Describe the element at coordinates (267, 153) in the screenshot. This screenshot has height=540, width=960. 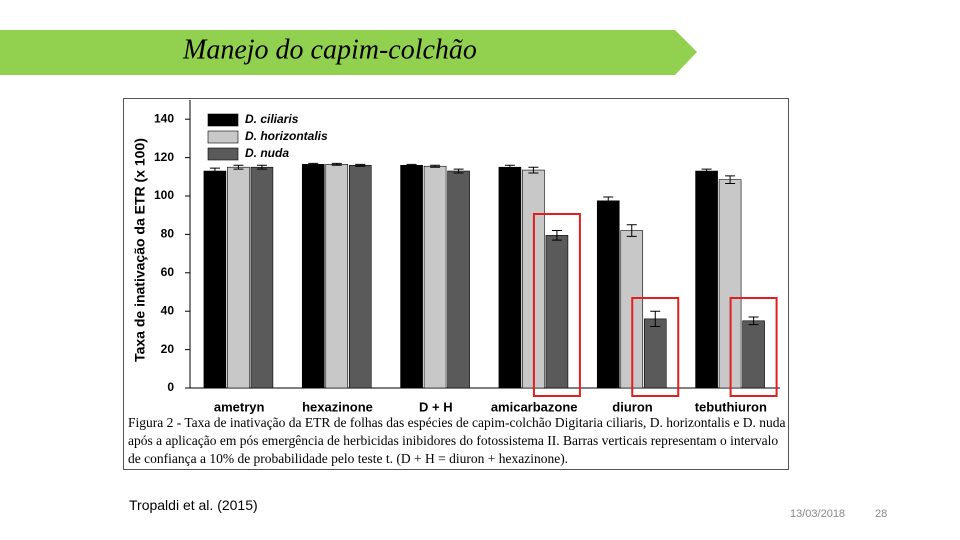
I see `legend-label: D. nuda` at that location.